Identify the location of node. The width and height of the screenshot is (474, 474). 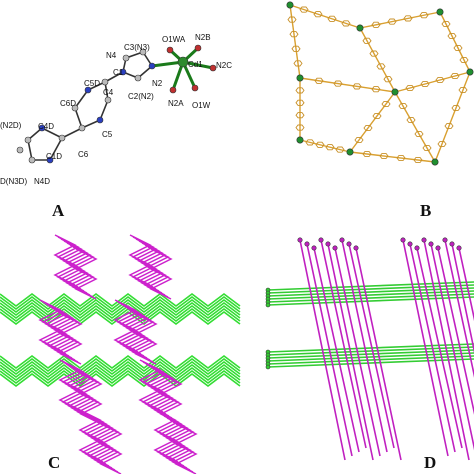
(360, 28).